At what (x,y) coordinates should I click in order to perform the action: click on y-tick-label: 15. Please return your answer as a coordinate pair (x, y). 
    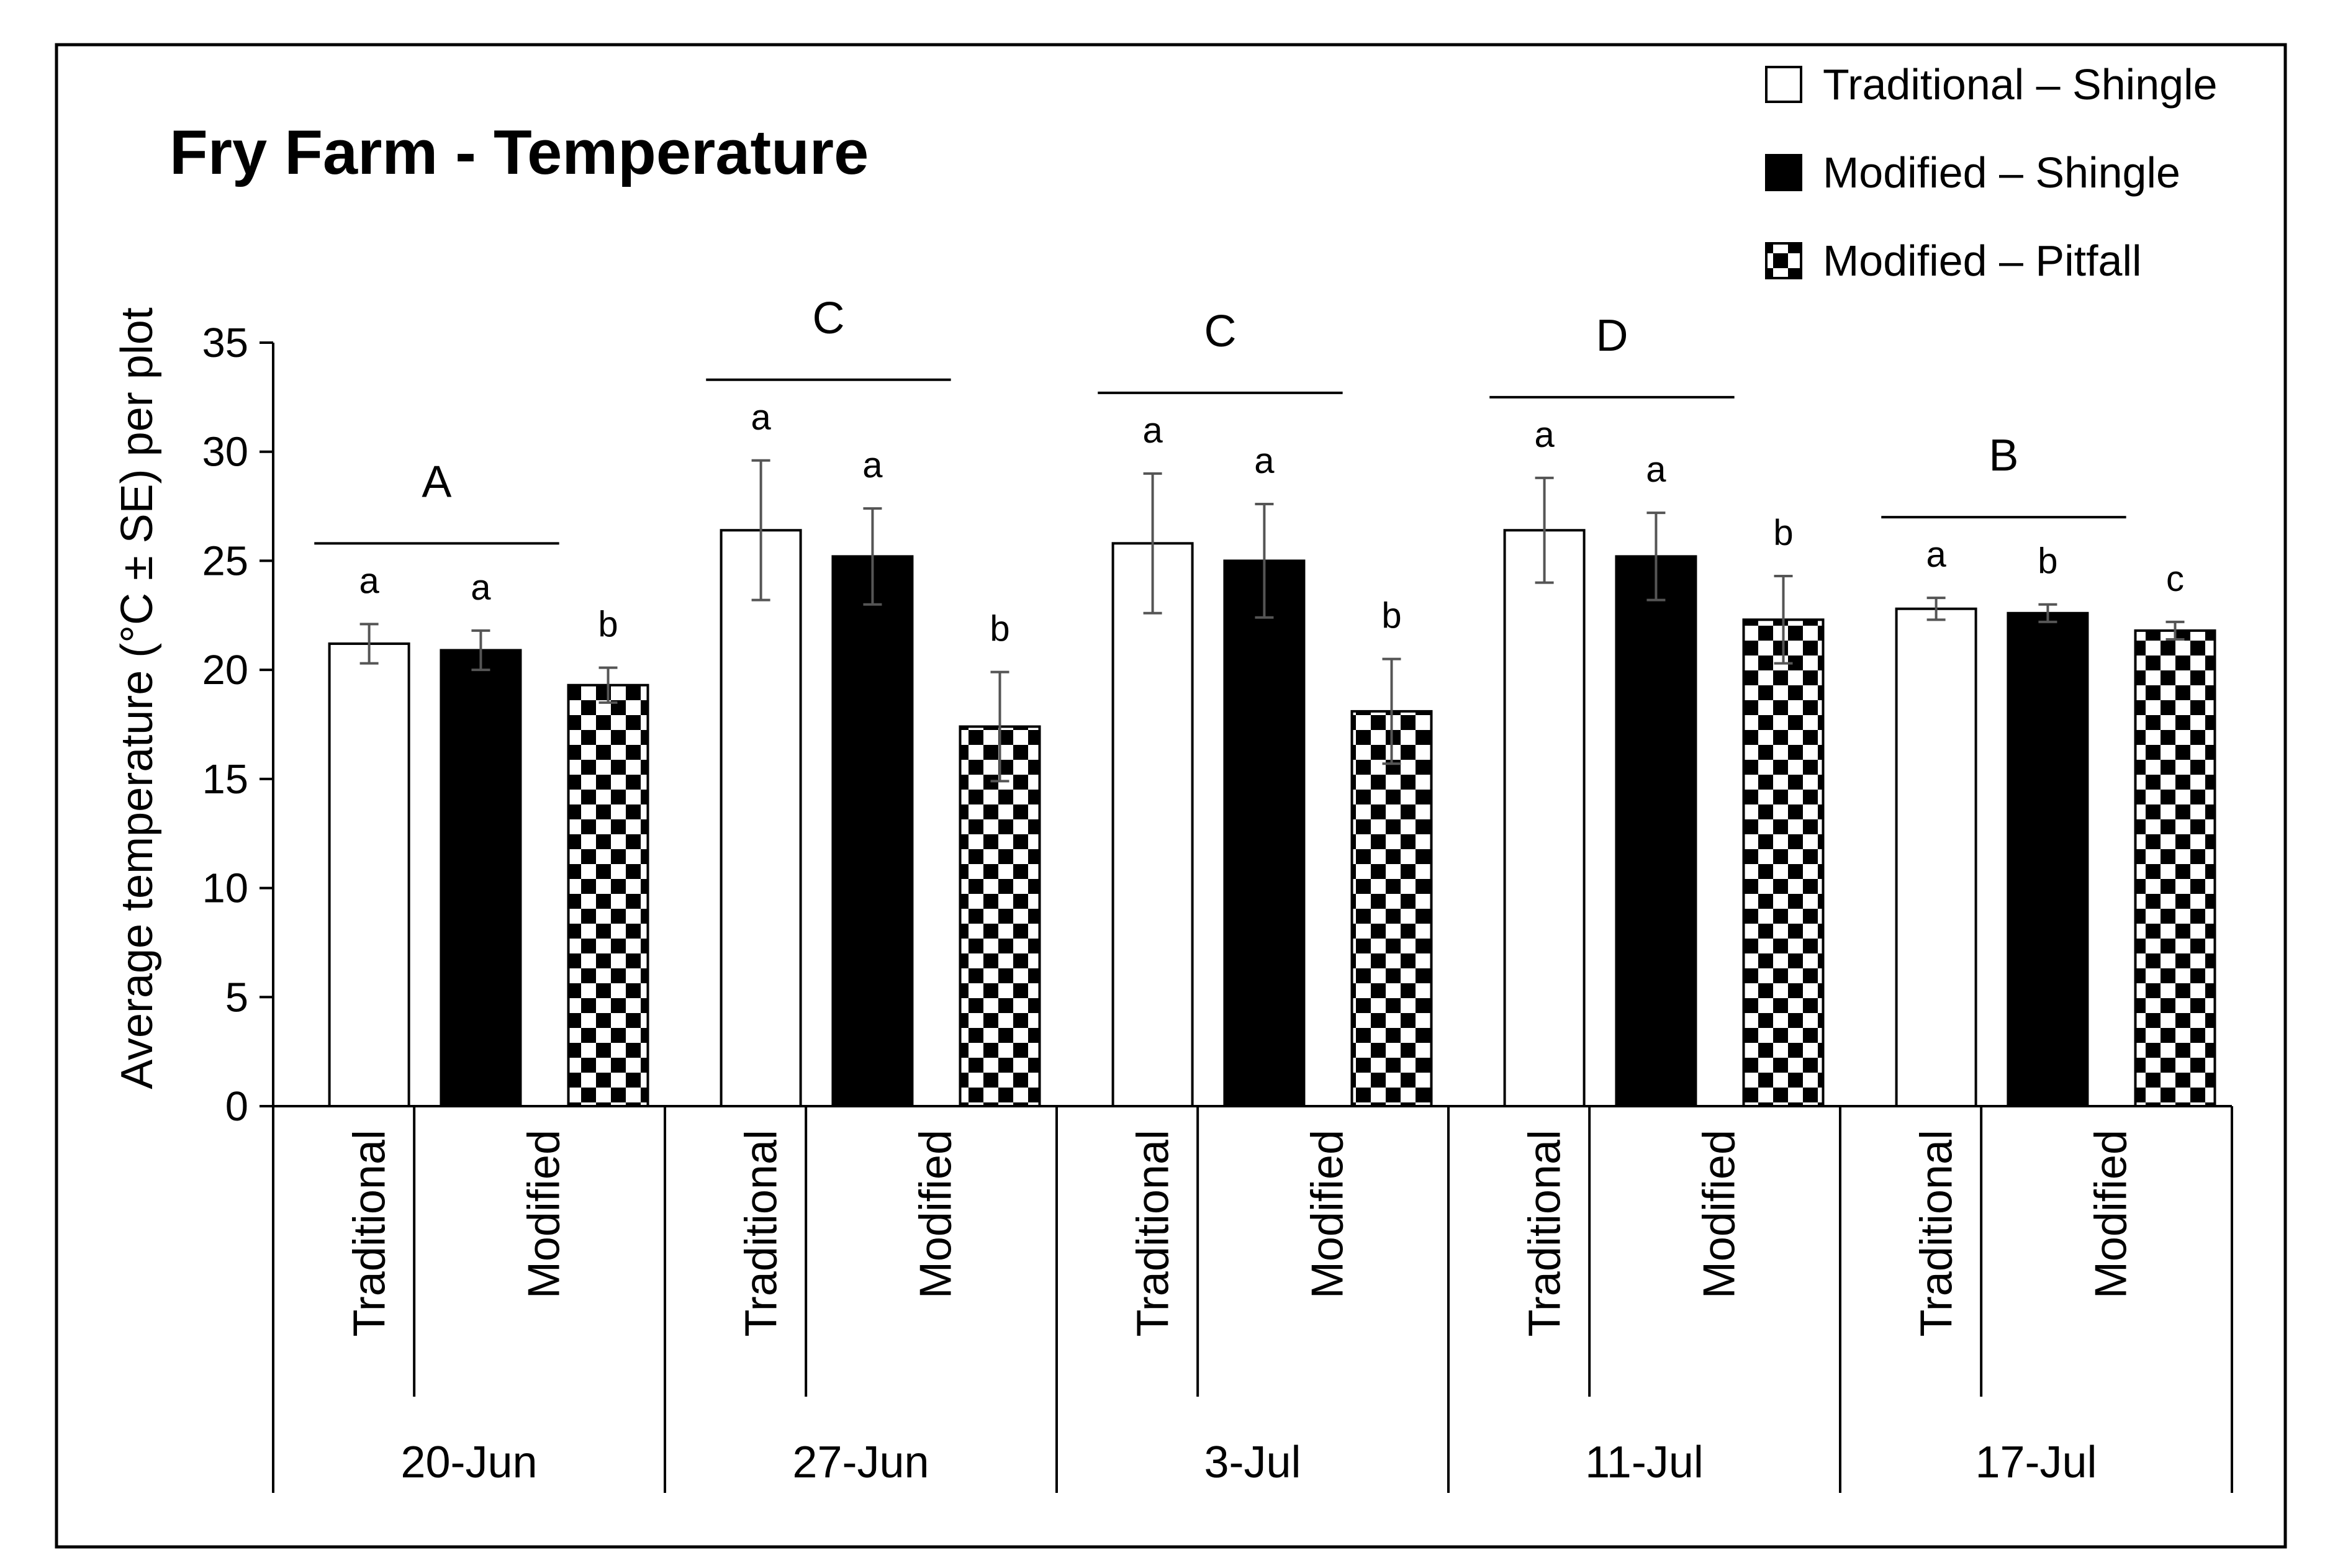
    Looking at the image, I should click on (225, 780).